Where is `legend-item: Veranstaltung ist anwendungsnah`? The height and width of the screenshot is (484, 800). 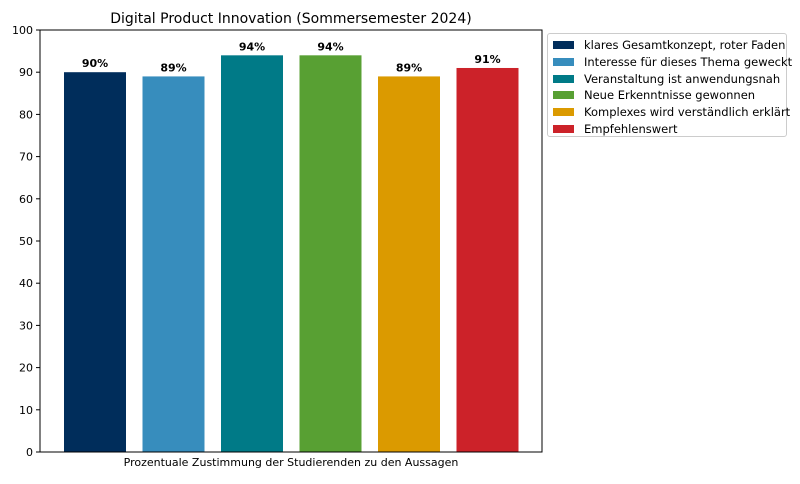
legend-item: Veranstaltung ist anwendungsnah is located at coordinates (666, 79).